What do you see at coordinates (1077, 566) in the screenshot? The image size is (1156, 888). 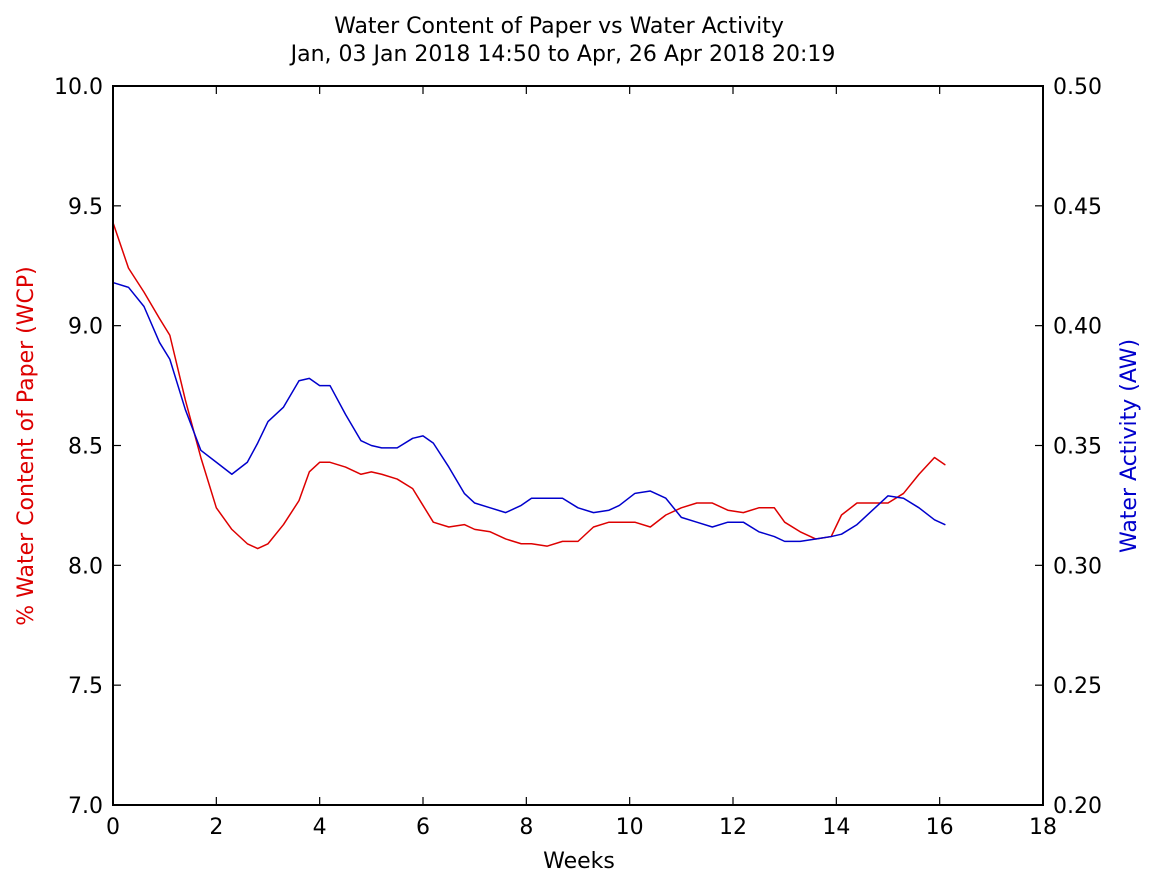 I see `y-right-tick-label: 0.30` at bounding box center [1077, 566].